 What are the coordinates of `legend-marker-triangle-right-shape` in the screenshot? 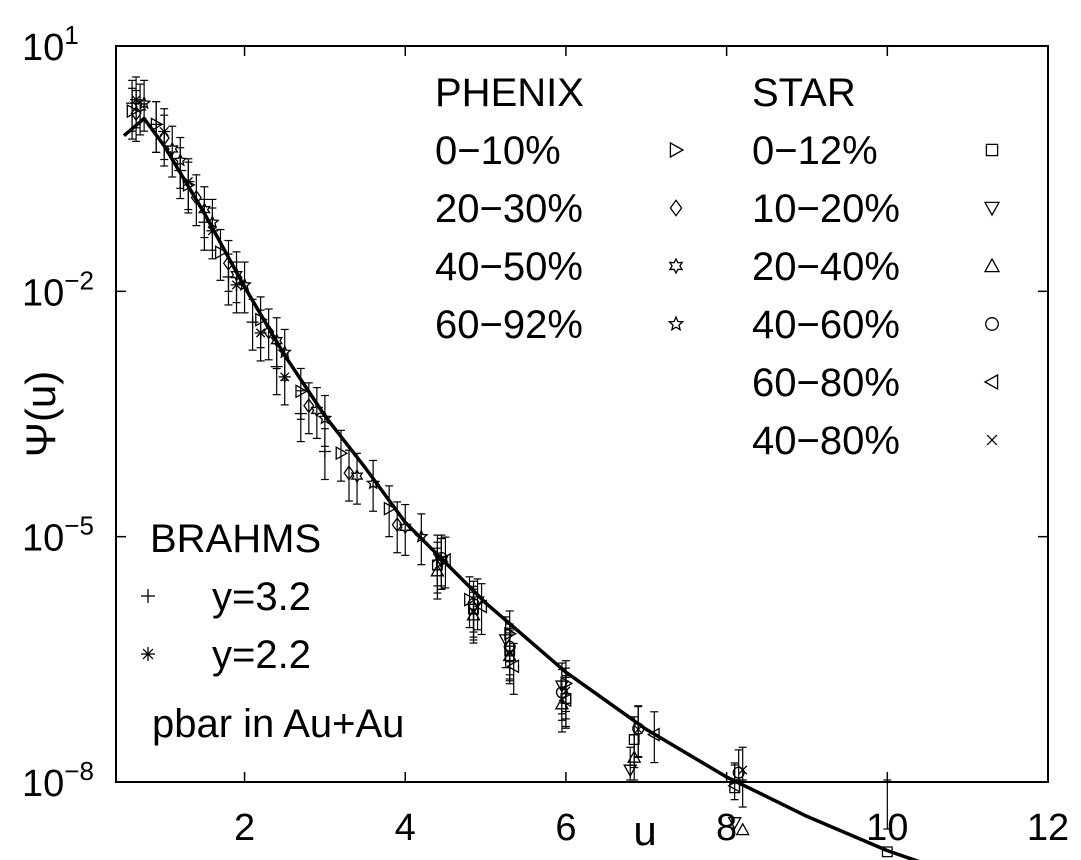 It's located at (677, 150).